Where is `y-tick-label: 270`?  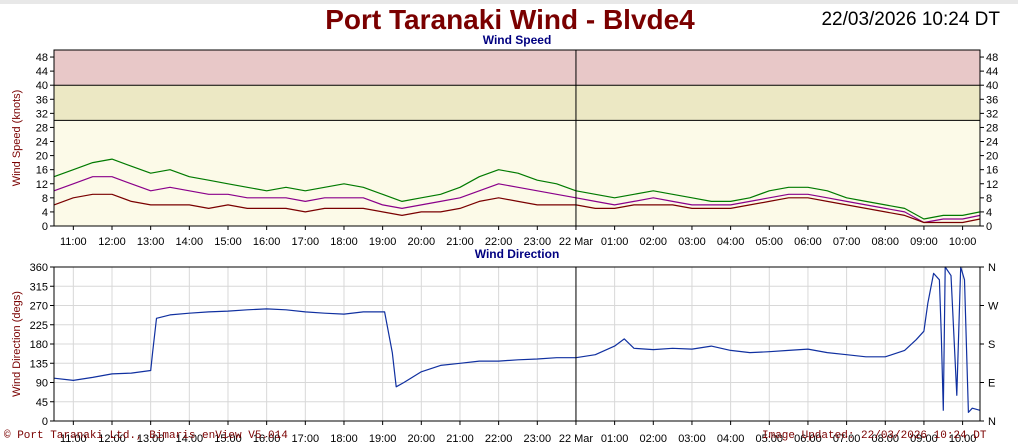 y-tick-label: 270 is located at coordinates (39, 307).